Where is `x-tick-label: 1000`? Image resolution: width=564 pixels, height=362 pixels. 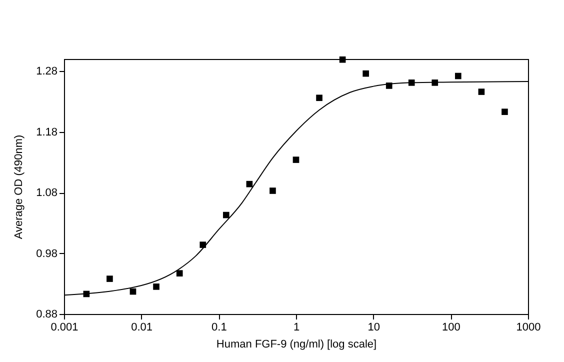 x-tick-label: 1000 is located at coordinates (528, 328).